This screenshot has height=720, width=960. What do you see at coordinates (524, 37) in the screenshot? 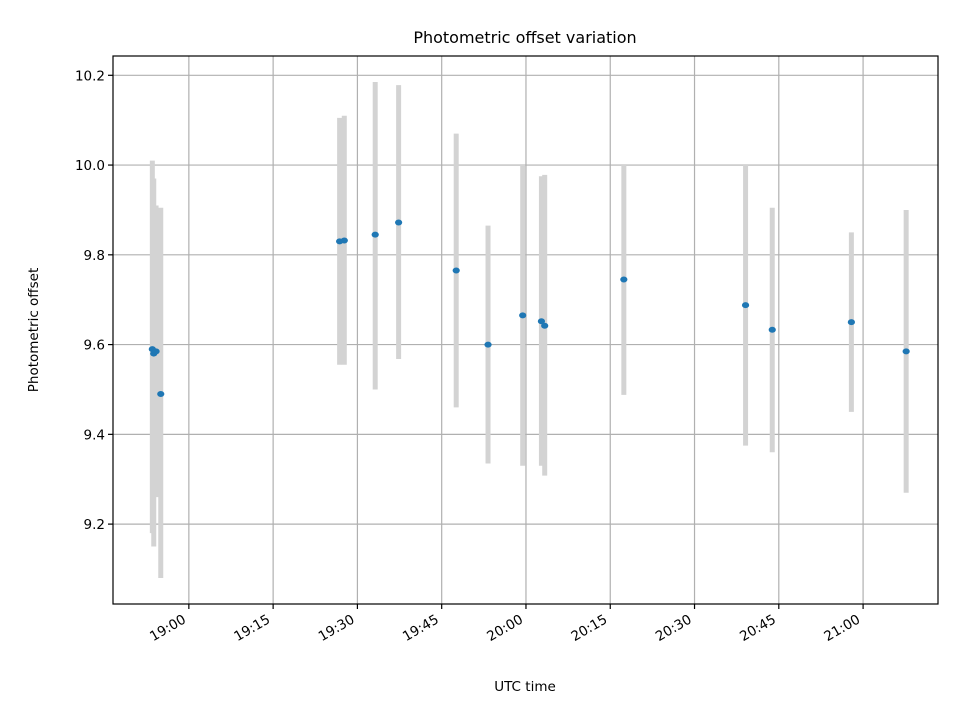
I see `chart-title: Photometric offset variation` at bounding box center [524, 37].